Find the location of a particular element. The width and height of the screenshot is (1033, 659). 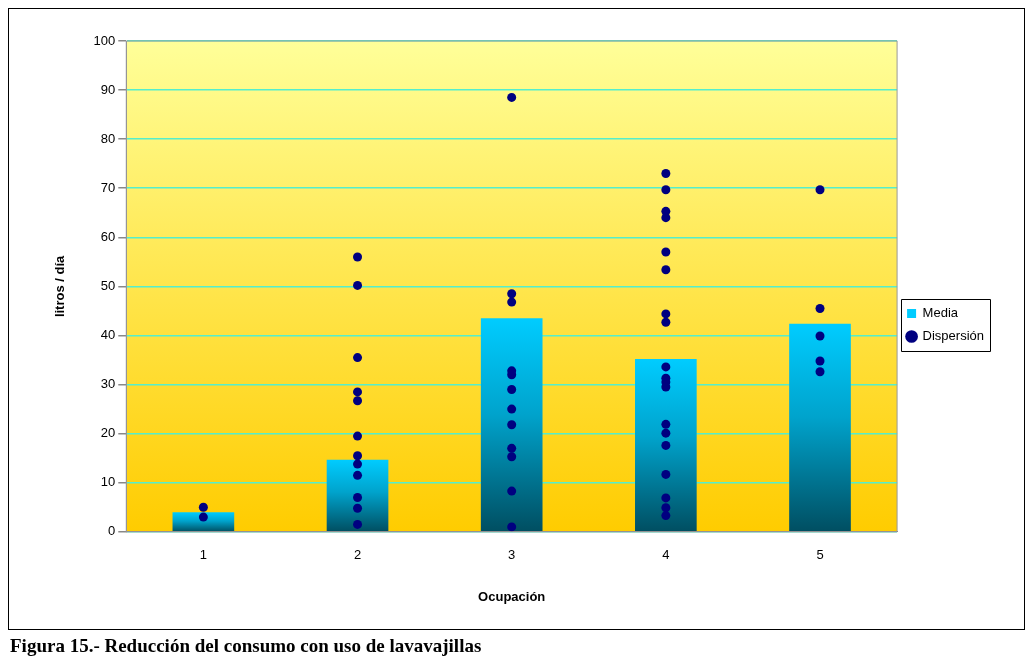

x-tick-label: 4 is located at coordinates (666, 555).